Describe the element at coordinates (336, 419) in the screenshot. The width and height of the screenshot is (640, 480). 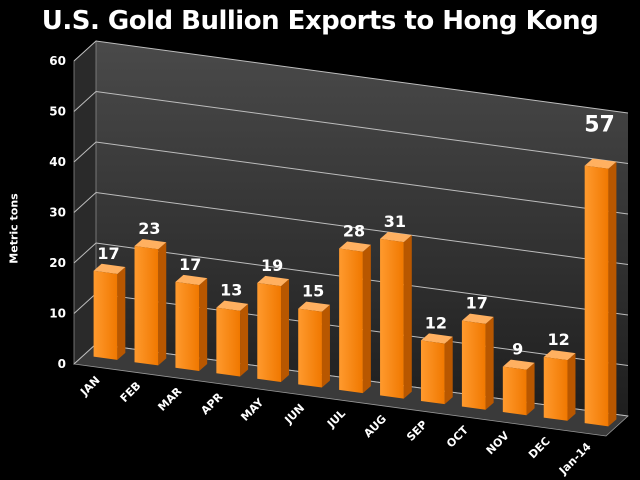
I see `x-tick-label: JUL` at that location.